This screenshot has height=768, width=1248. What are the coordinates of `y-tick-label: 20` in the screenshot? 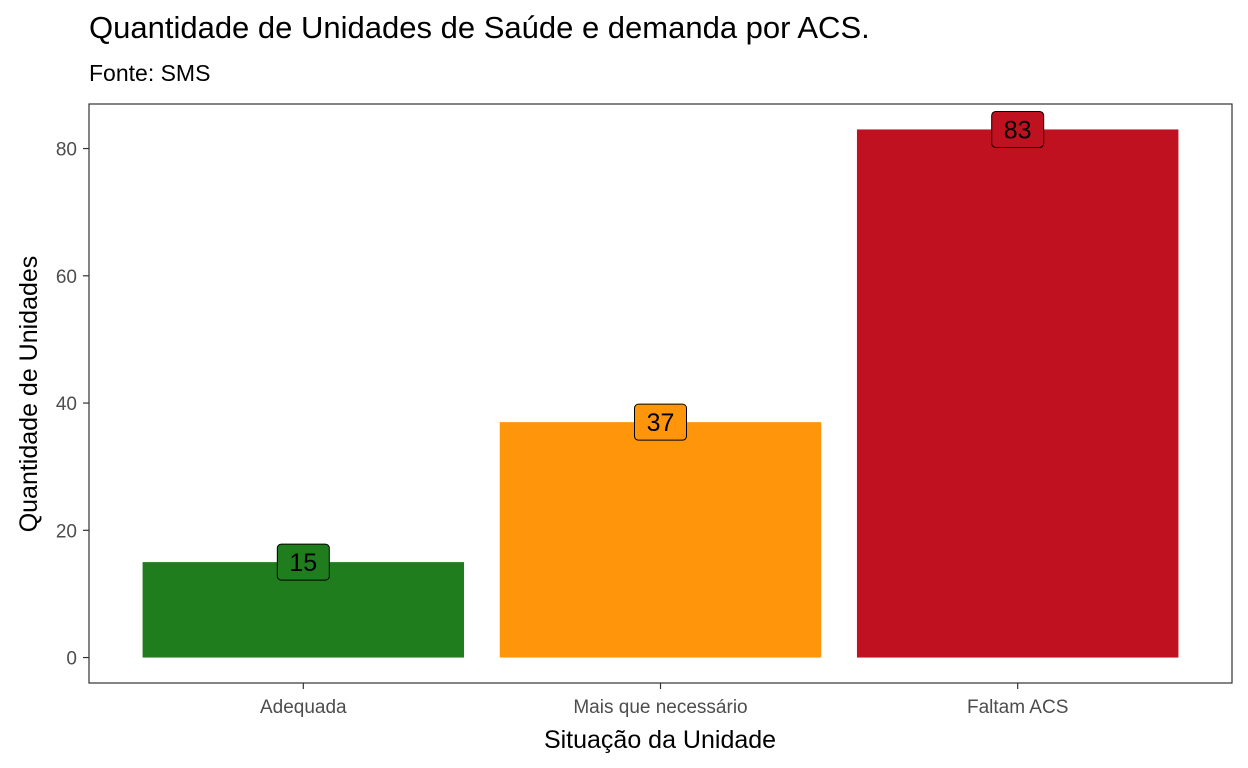 It's located at (66, 531).